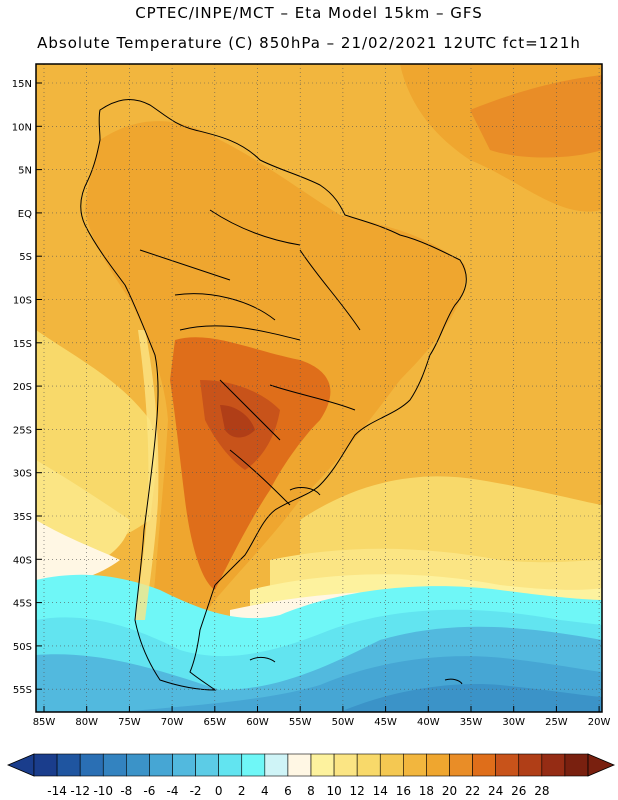 This screenshot has width=618, height=800. What do you see at coordinates (129, 722) in the screenshot?
I see `lon-tick-label: 75W` at bounding box center [129, 722].